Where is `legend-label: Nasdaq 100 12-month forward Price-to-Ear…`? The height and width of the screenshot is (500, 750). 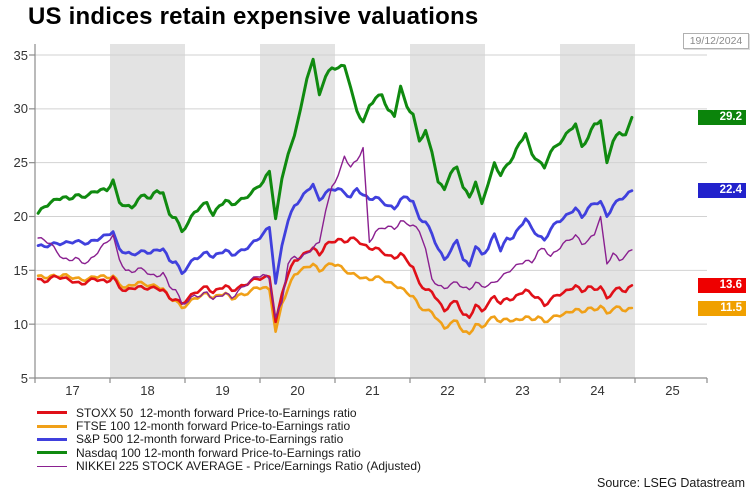
legend-label: Nasdaq 100 12-month forward Price-to-Ear… is located at coordinates (218, 452).